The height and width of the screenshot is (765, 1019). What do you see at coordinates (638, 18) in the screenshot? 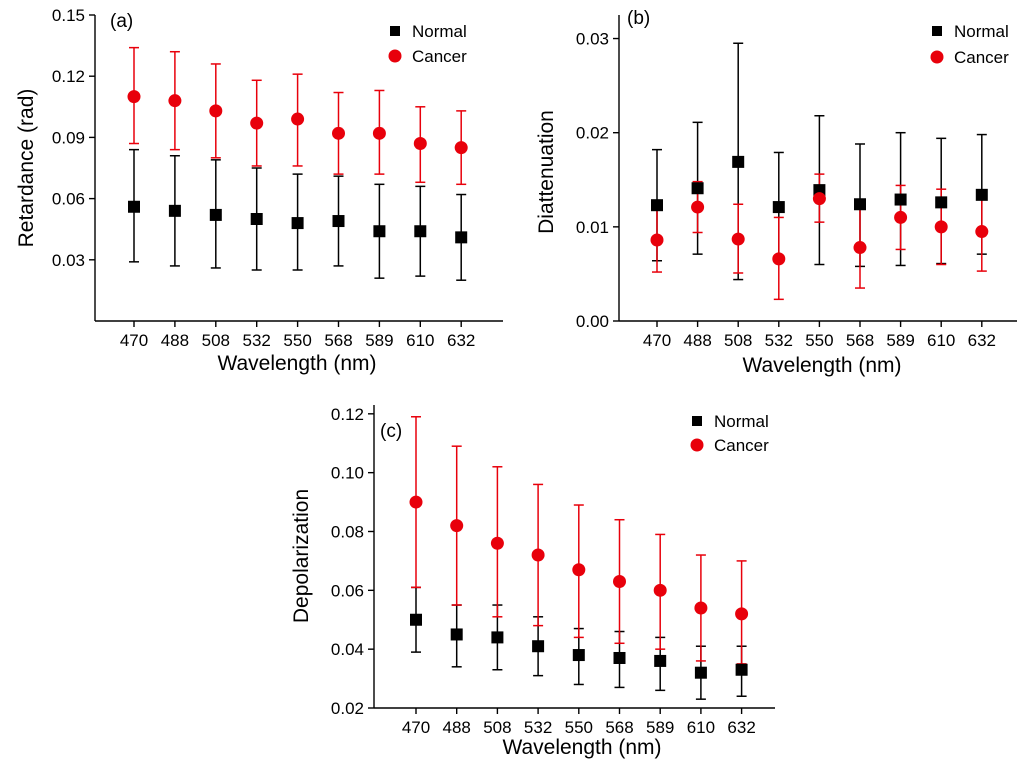
I see `panel-letter: (b)` at bounding box center [638, 18].